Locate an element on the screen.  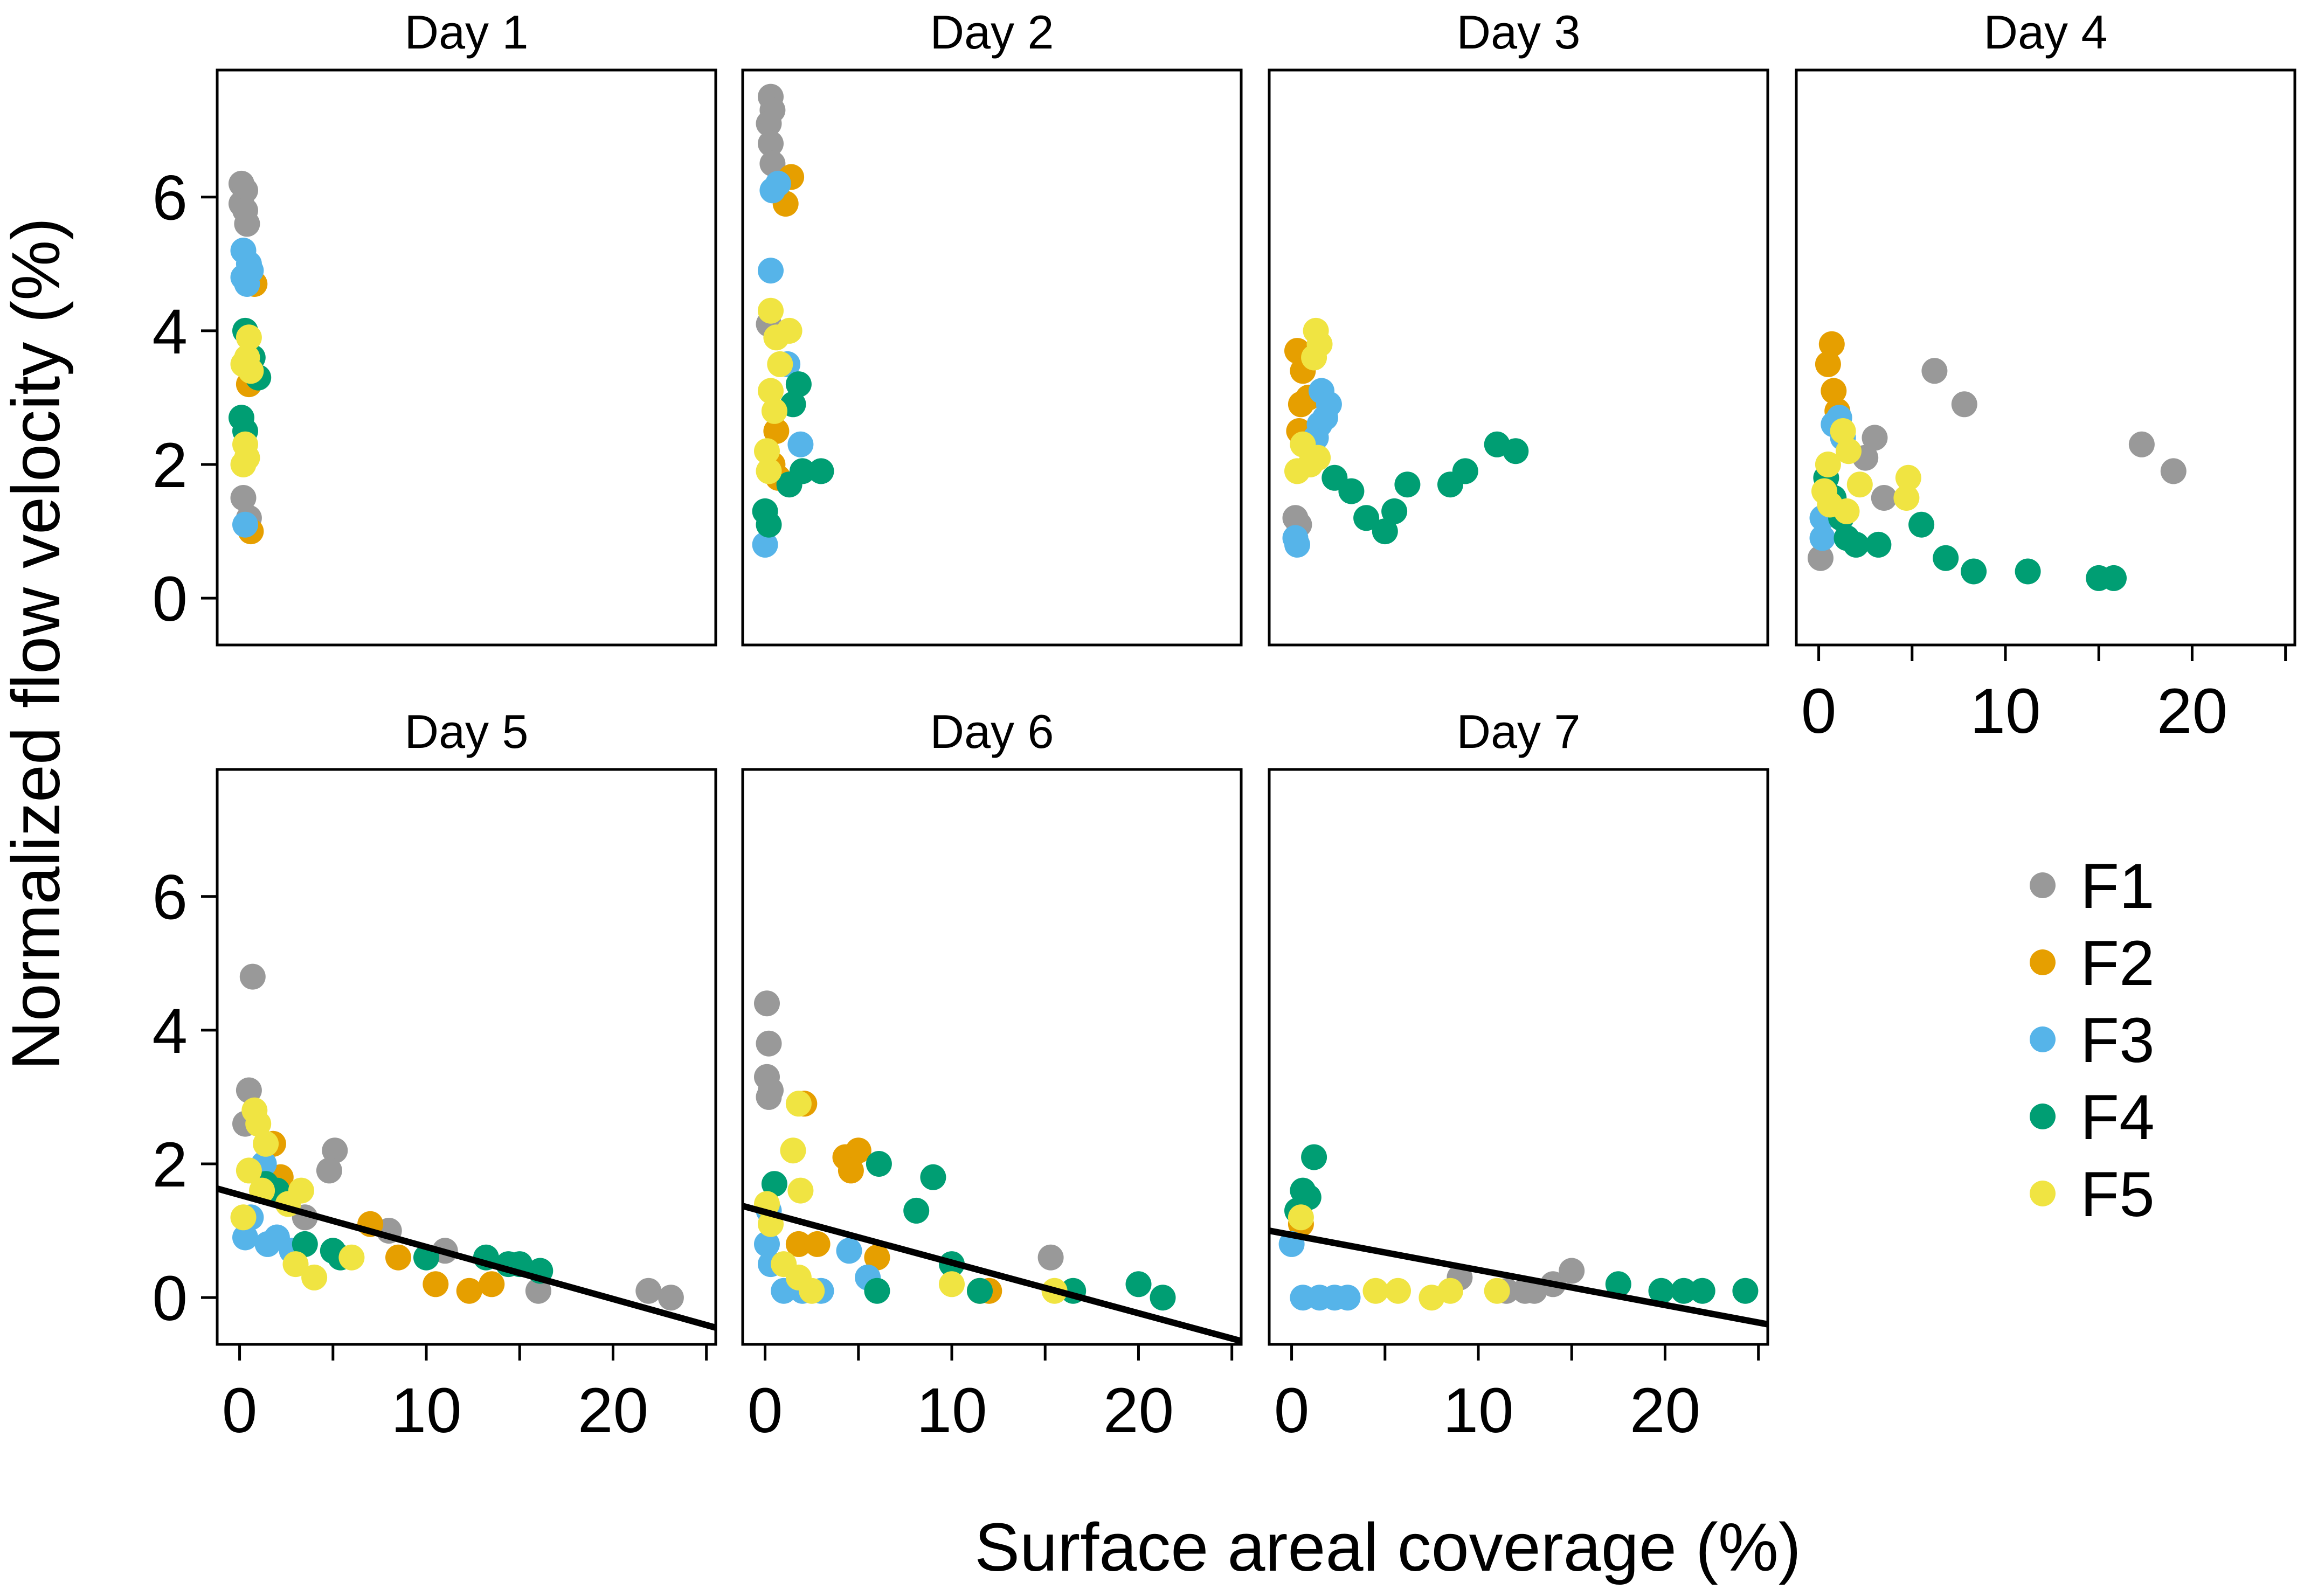
panel-title: Day 2 is located at coordinates (992, 32).